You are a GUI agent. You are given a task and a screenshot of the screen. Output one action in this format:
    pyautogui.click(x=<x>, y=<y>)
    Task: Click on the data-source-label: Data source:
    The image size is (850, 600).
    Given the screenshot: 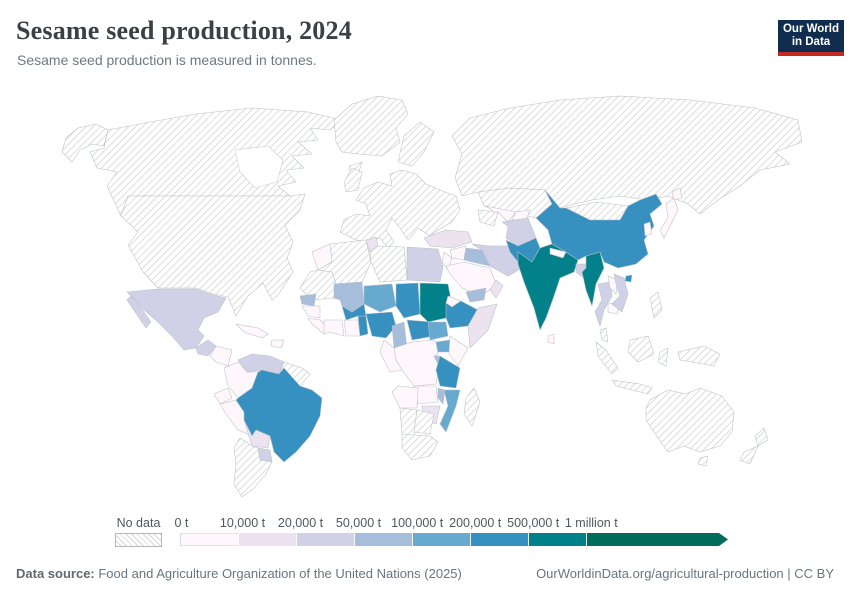 What is the action you would take?
    pyautogui.click(x=55, y=573)
    